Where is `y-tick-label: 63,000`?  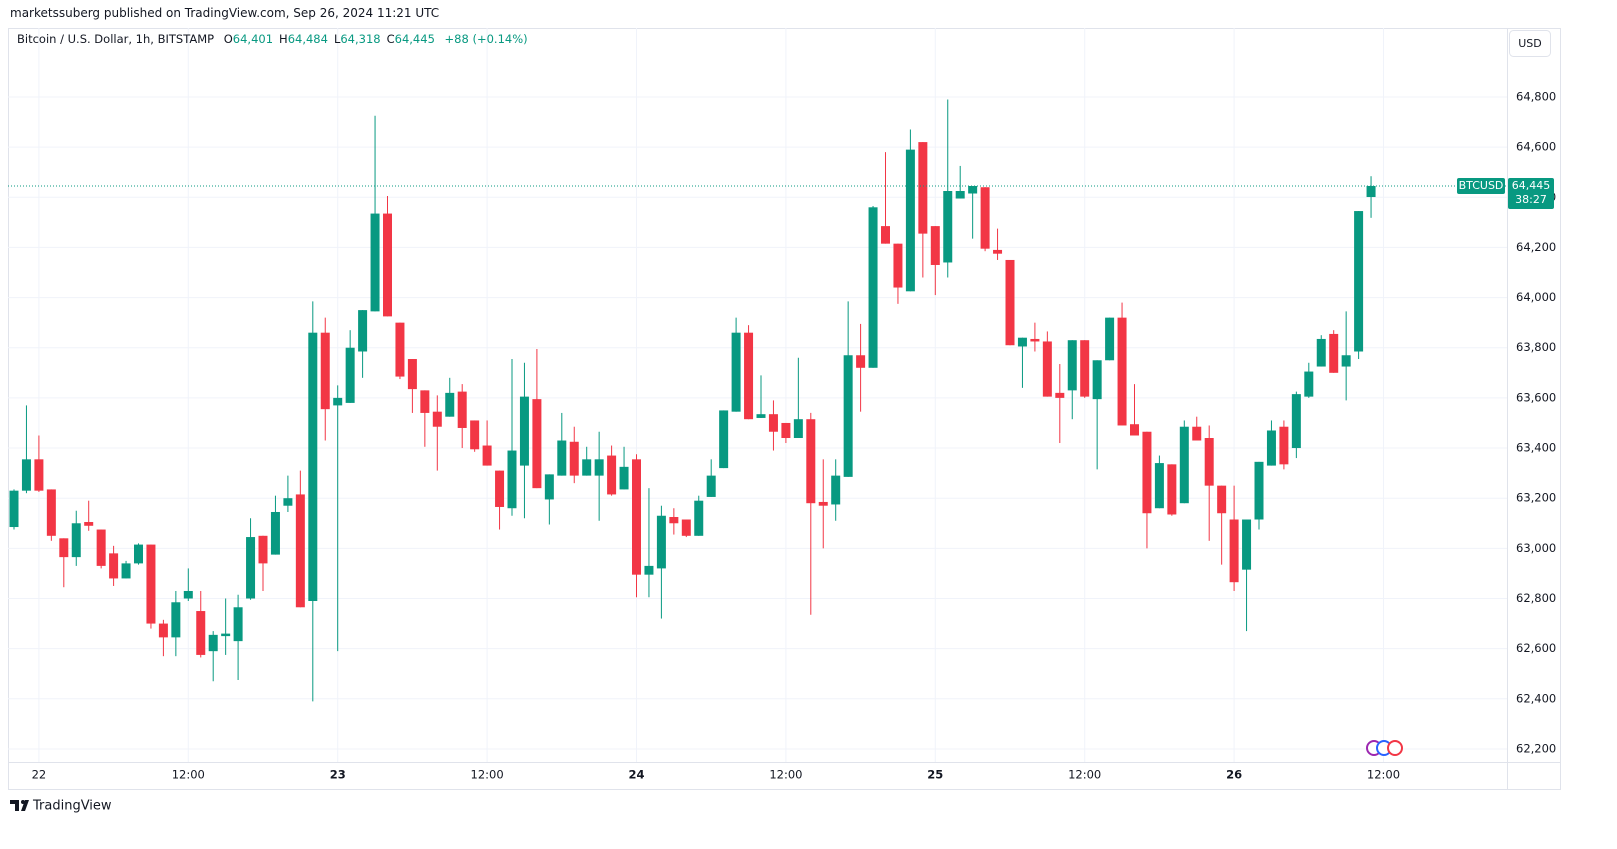 y-tick-label: 63,000 is located at coordinates (1536, 548).